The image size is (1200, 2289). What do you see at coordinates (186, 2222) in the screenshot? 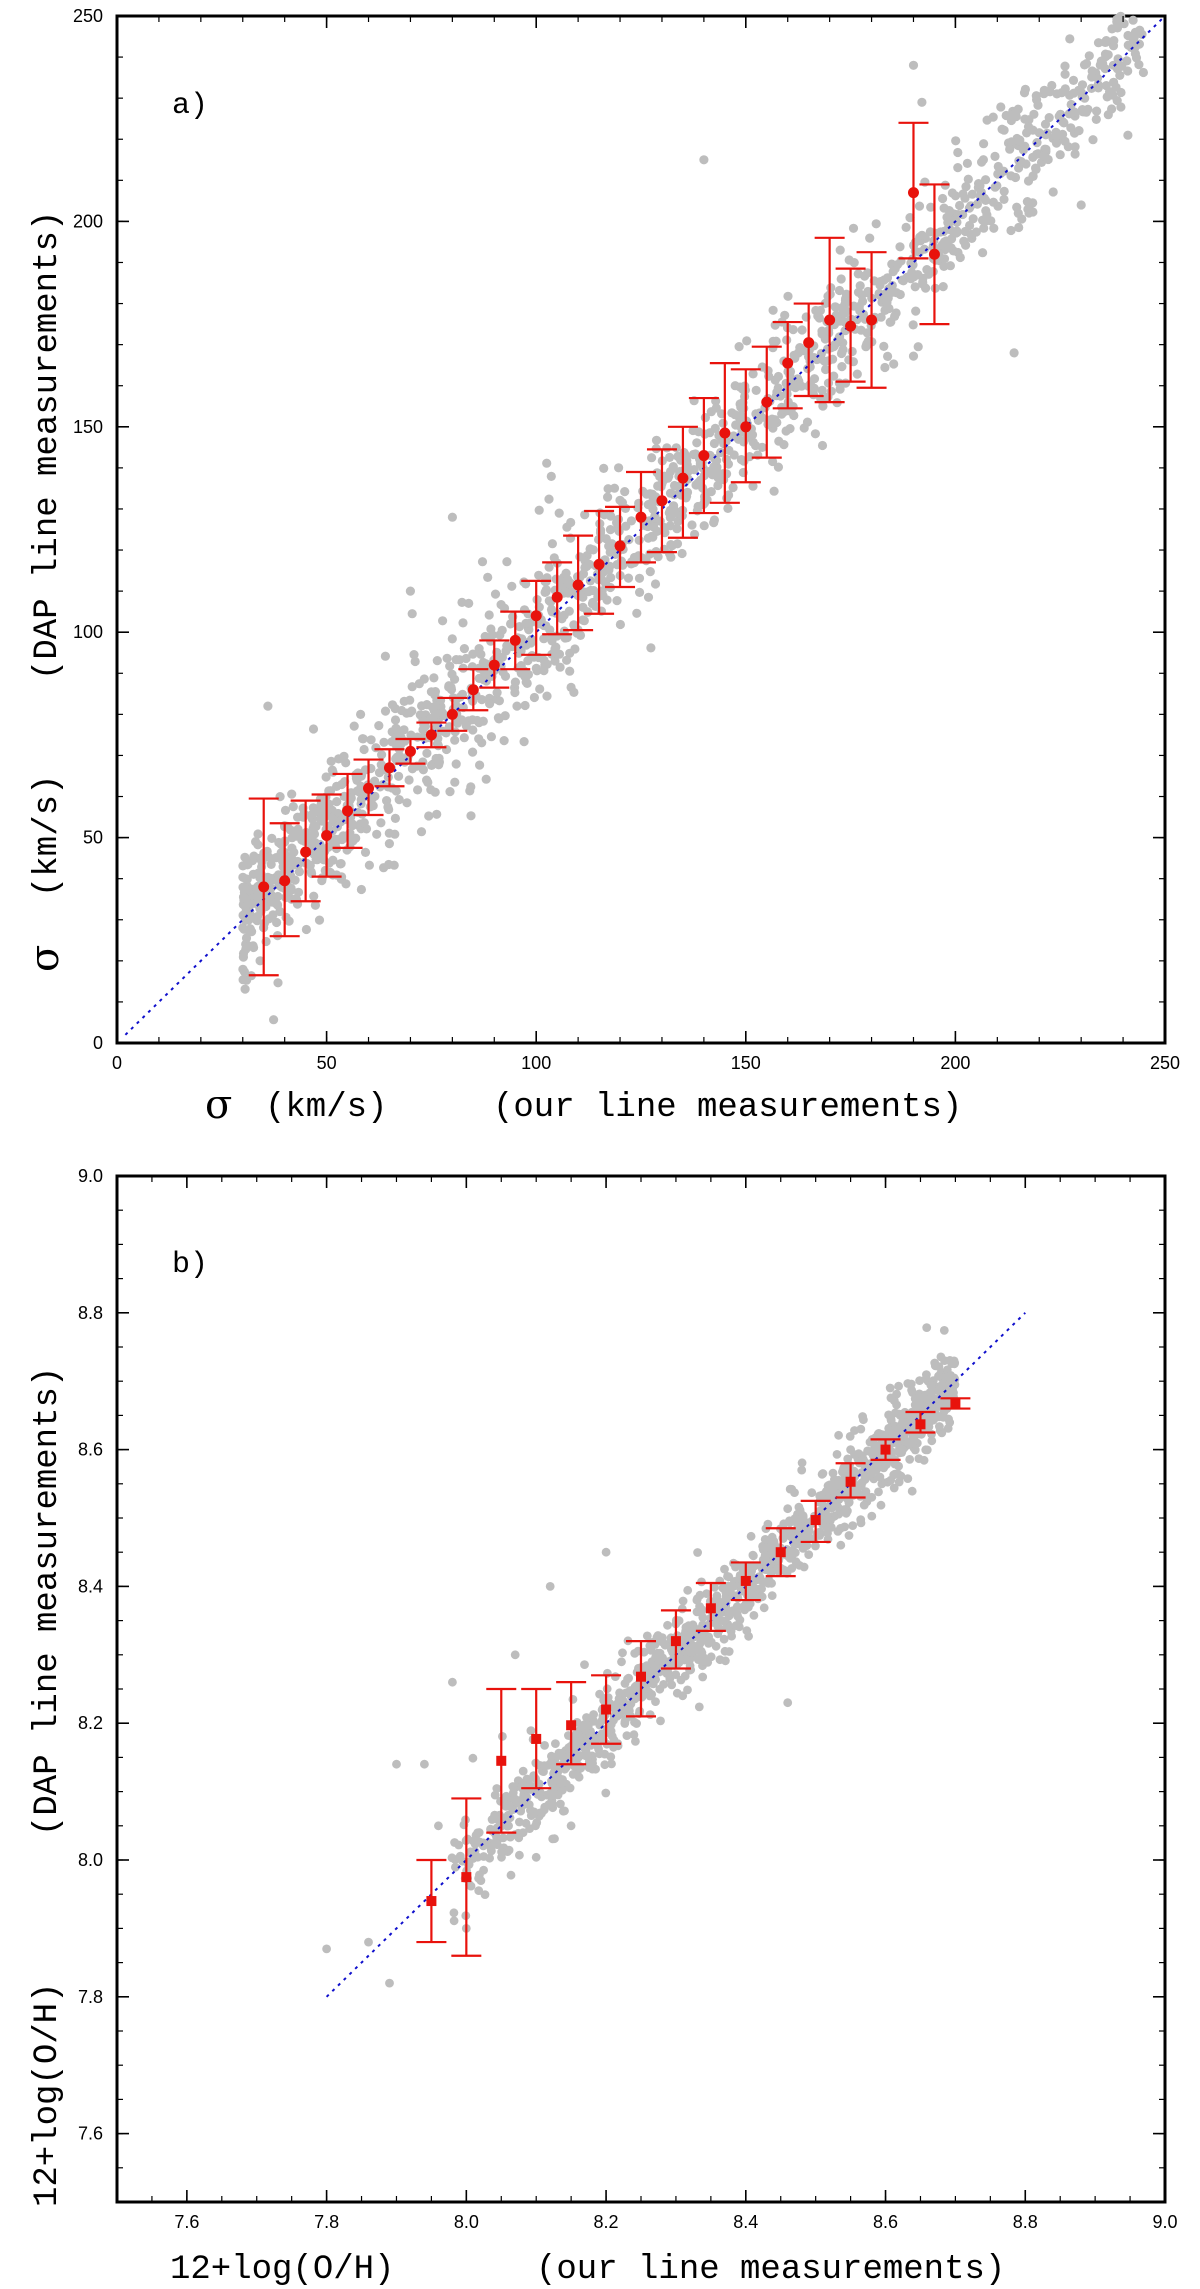
I see `x-tick-label: 7.6` at bounding box center [186, 2222].